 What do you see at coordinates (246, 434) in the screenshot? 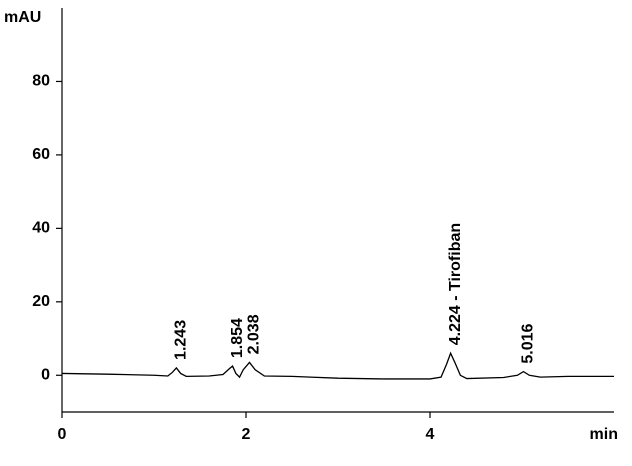
I see `x-tick-label: 2` at bounding box center [246, 434].